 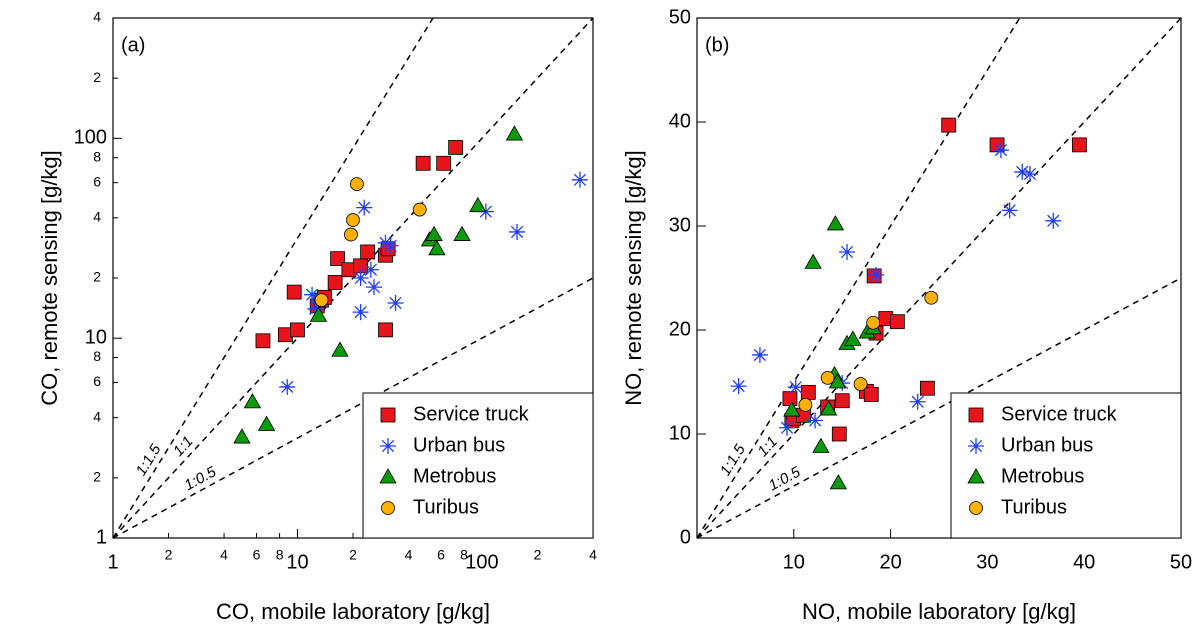 I want to click on x-tick-label: 50, so click(x=1181, y=562).